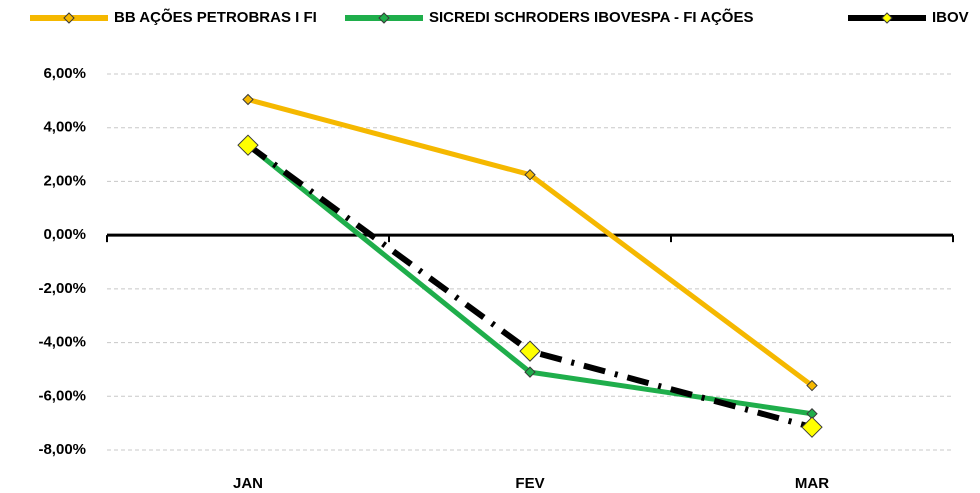 The height and width of the screenshot is (493, 980). I want to click on legend-label: IBOV, so click(950, 17).